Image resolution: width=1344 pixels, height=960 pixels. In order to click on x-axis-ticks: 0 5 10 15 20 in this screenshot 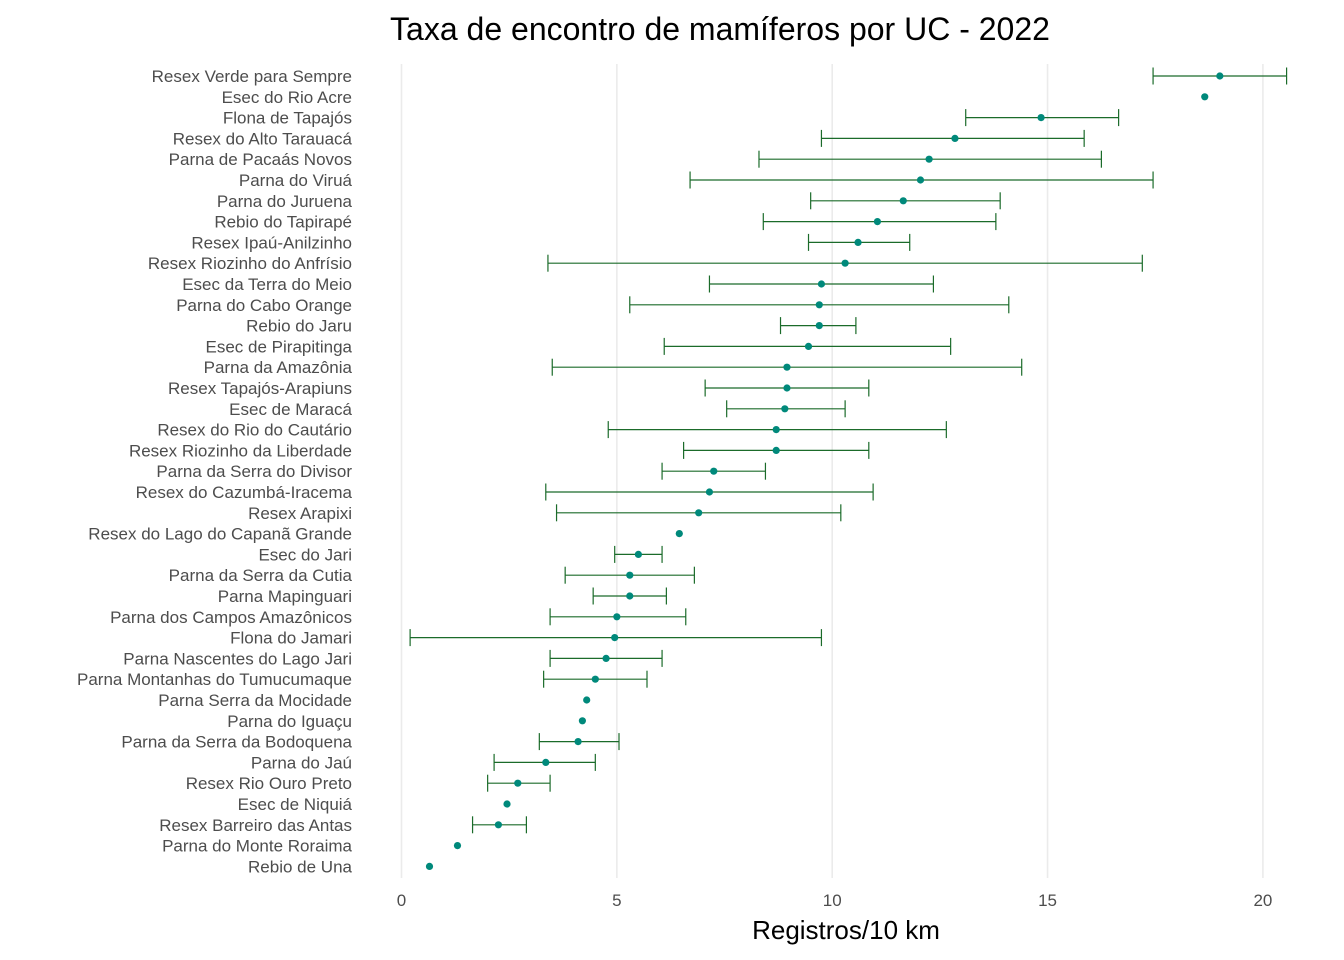, I will do `click(835, 900)`.